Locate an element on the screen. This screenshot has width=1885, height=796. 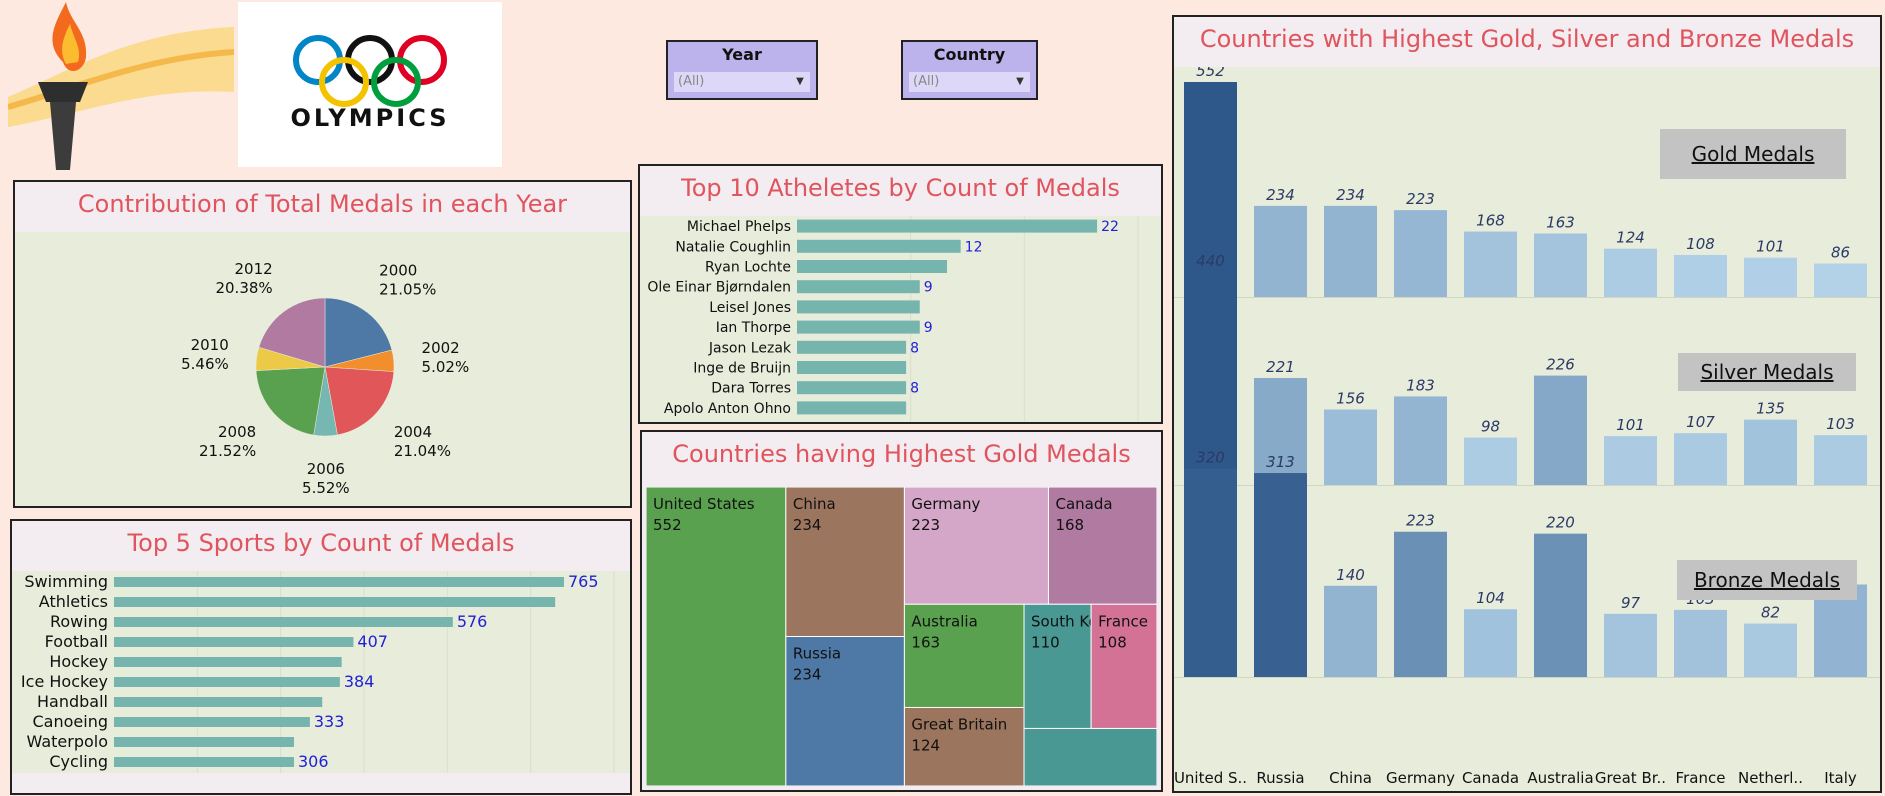
category-label: Waterpolo is located at coordinates (67, 741).